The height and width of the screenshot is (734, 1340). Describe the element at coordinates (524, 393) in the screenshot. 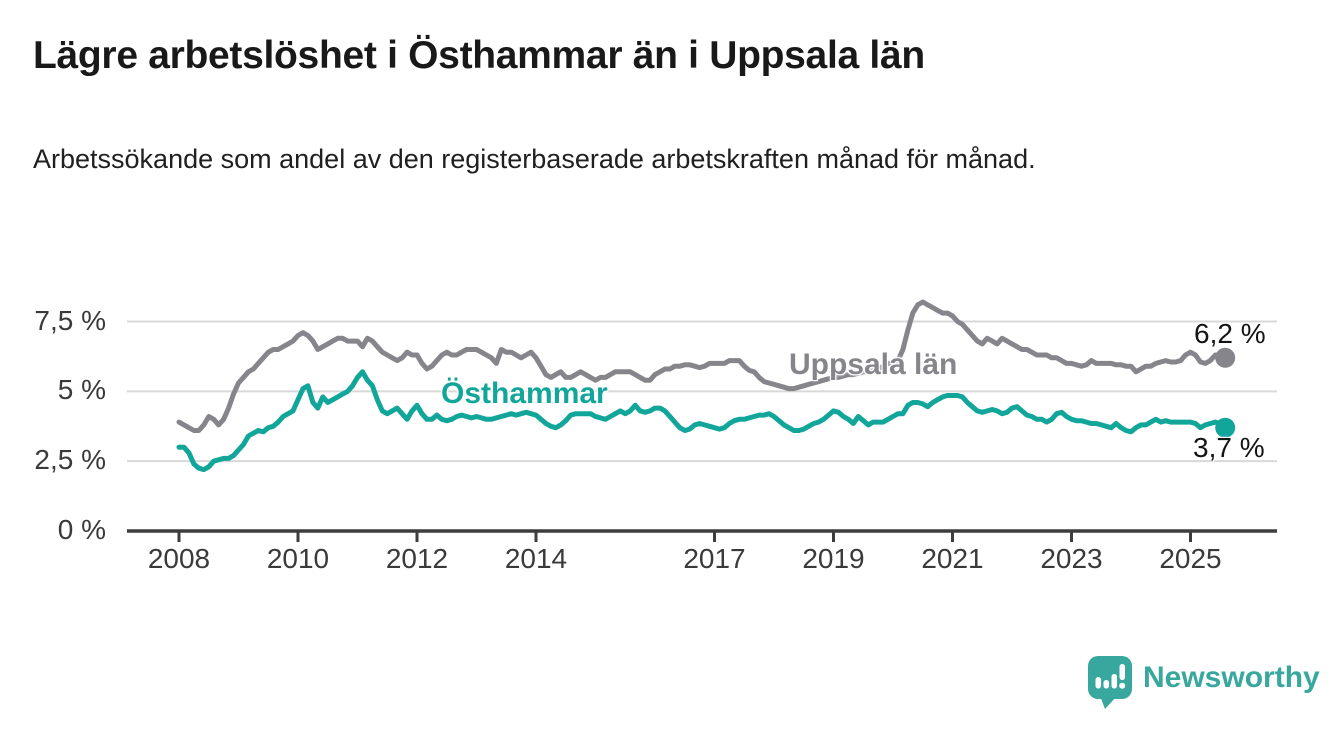

I see `series-label-osthammar: Östhammar` at that location.